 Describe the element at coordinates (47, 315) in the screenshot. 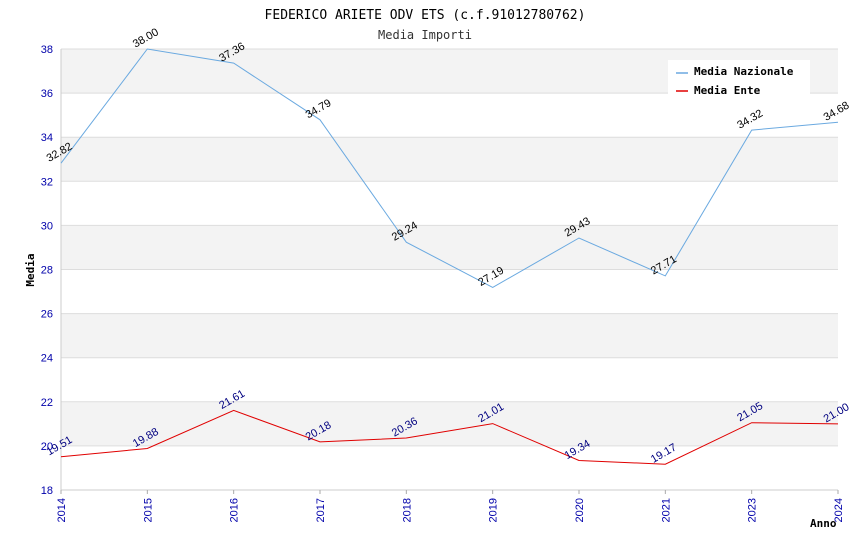

I see `y-tick-label: 26` at that location.